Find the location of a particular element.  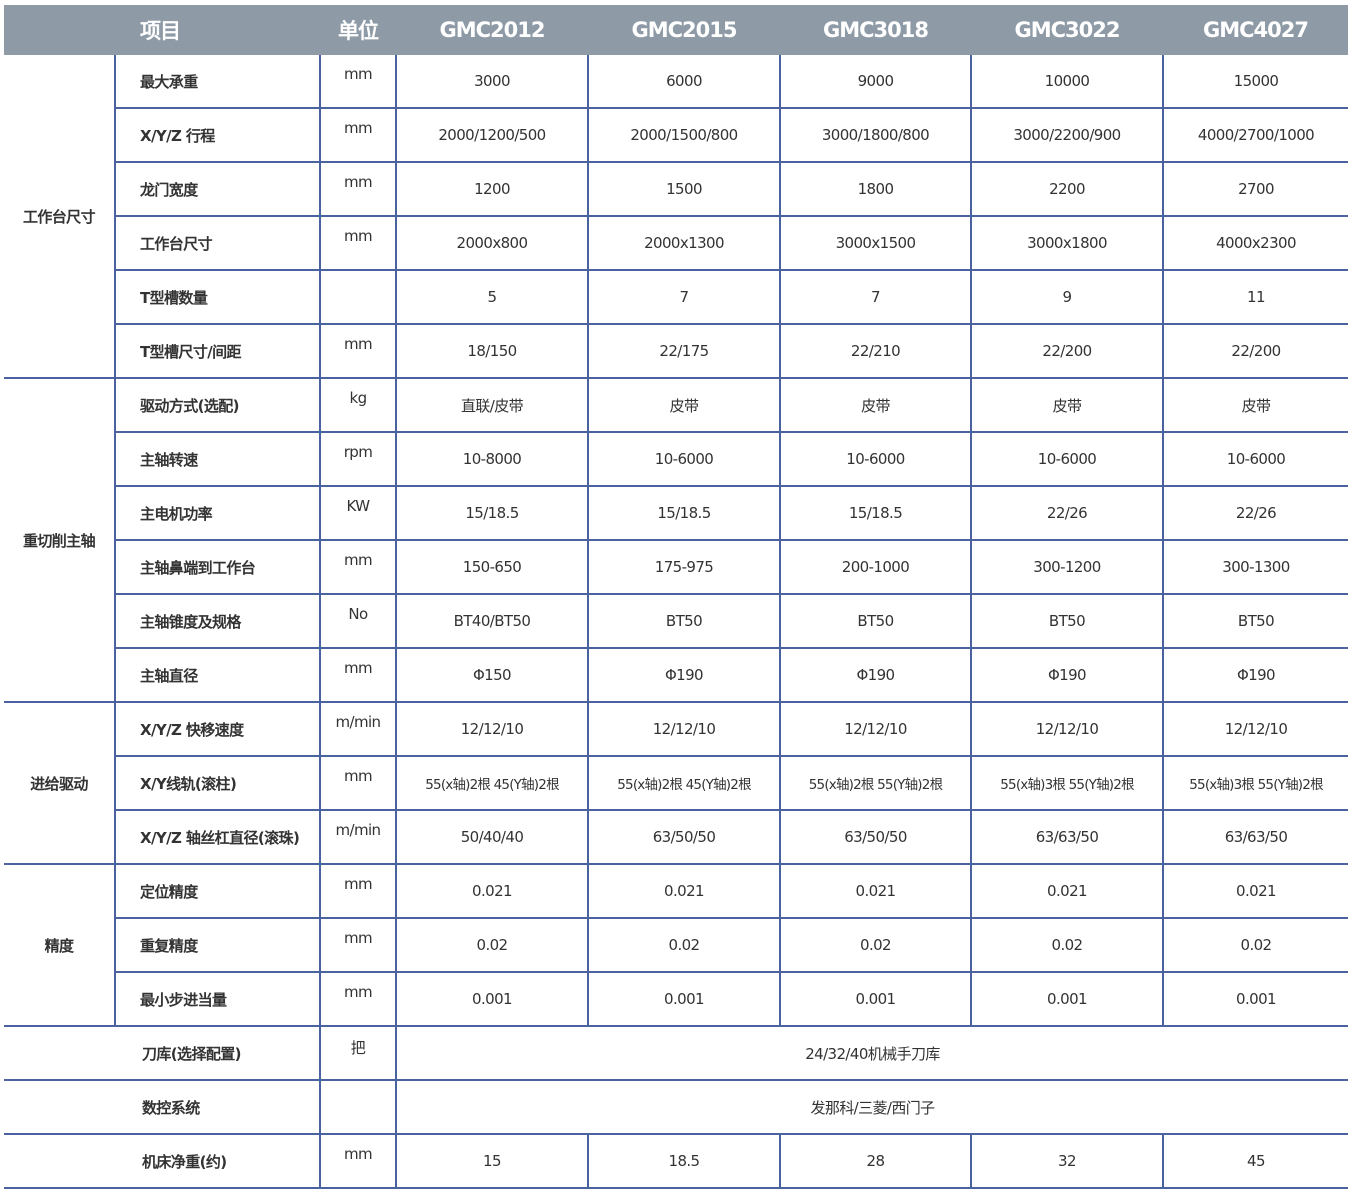

header-model: GMC2015 is located at coordinates (684, 30).